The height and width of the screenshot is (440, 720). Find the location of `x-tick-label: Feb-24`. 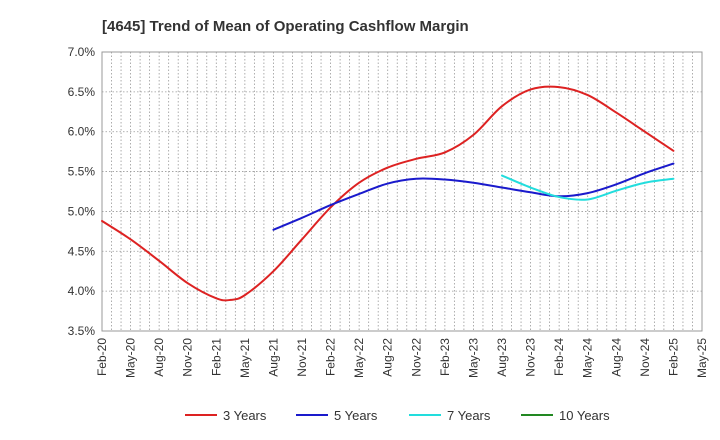

x-tick-label: Feb-24 is located at coordinates (559, 357).